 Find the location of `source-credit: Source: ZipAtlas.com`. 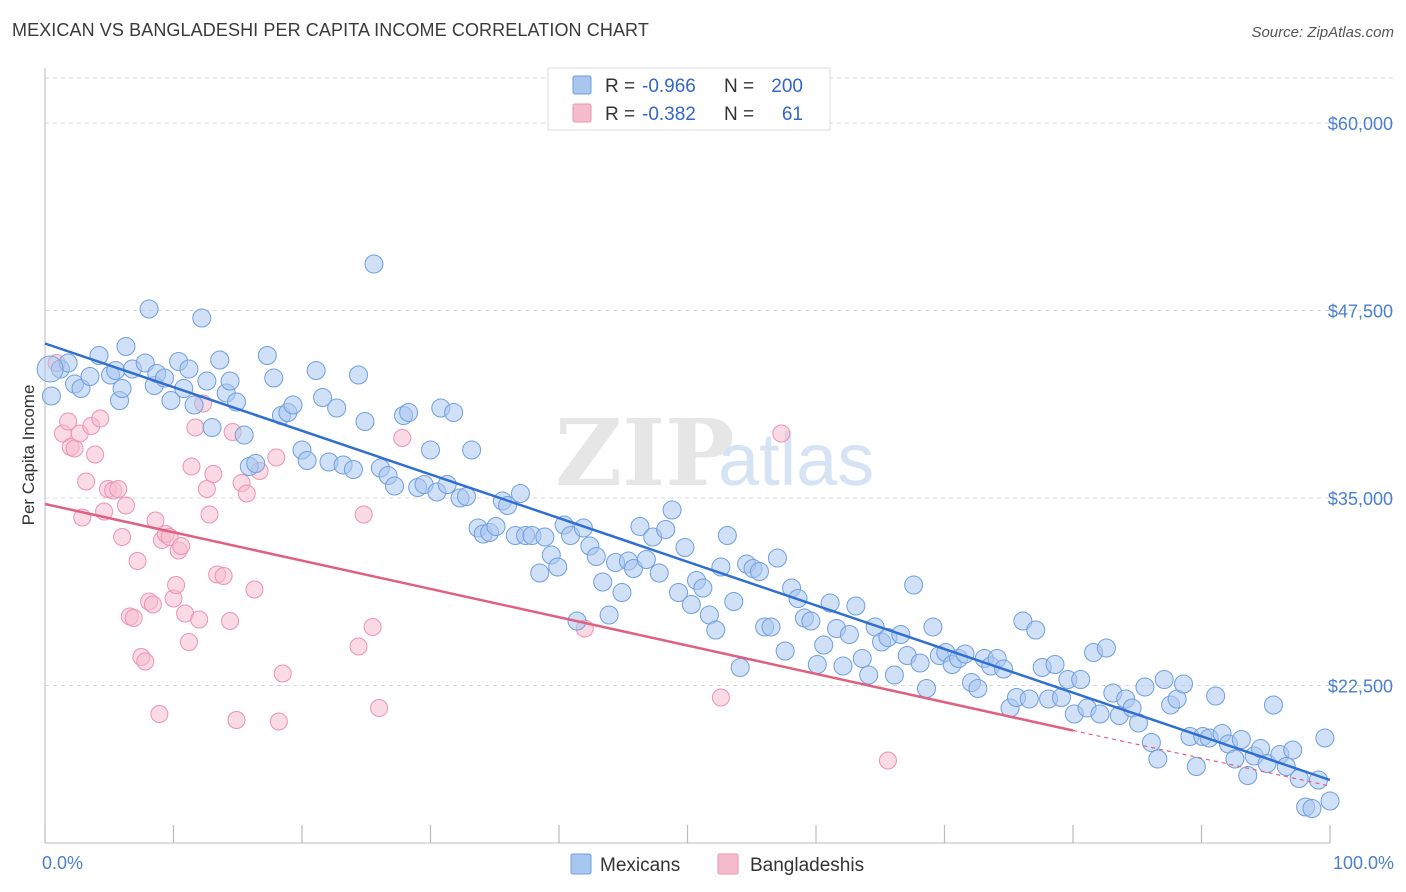

source-credit: Source: ZipAtlas.com is located at coordinates (1322, 32).